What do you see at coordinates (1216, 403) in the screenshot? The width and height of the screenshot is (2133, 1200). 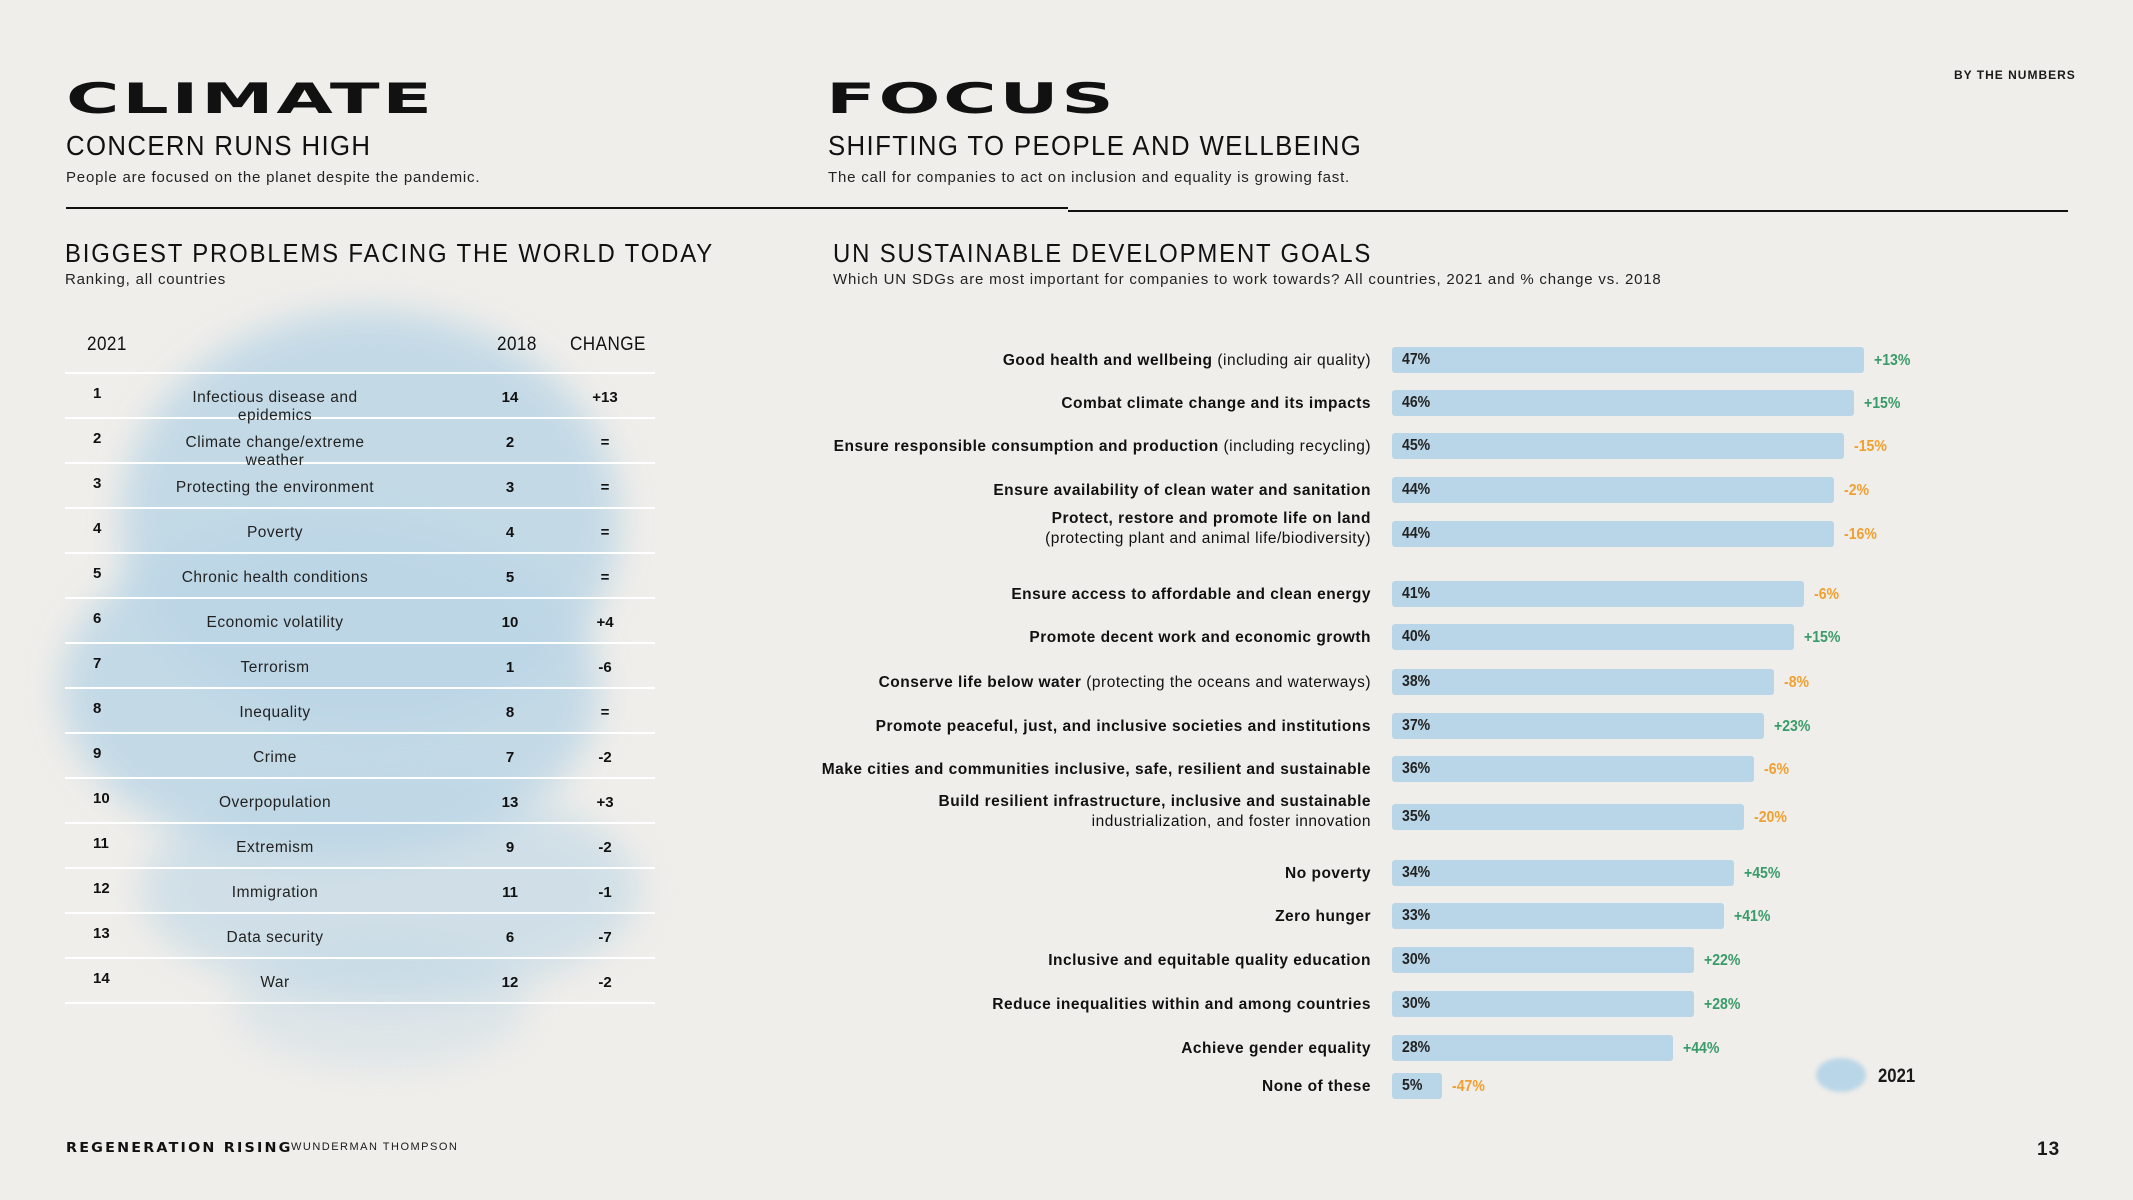 I see `sdg-goal-name: Combat climate change and its impacts` at bounding box center [1216, 403].